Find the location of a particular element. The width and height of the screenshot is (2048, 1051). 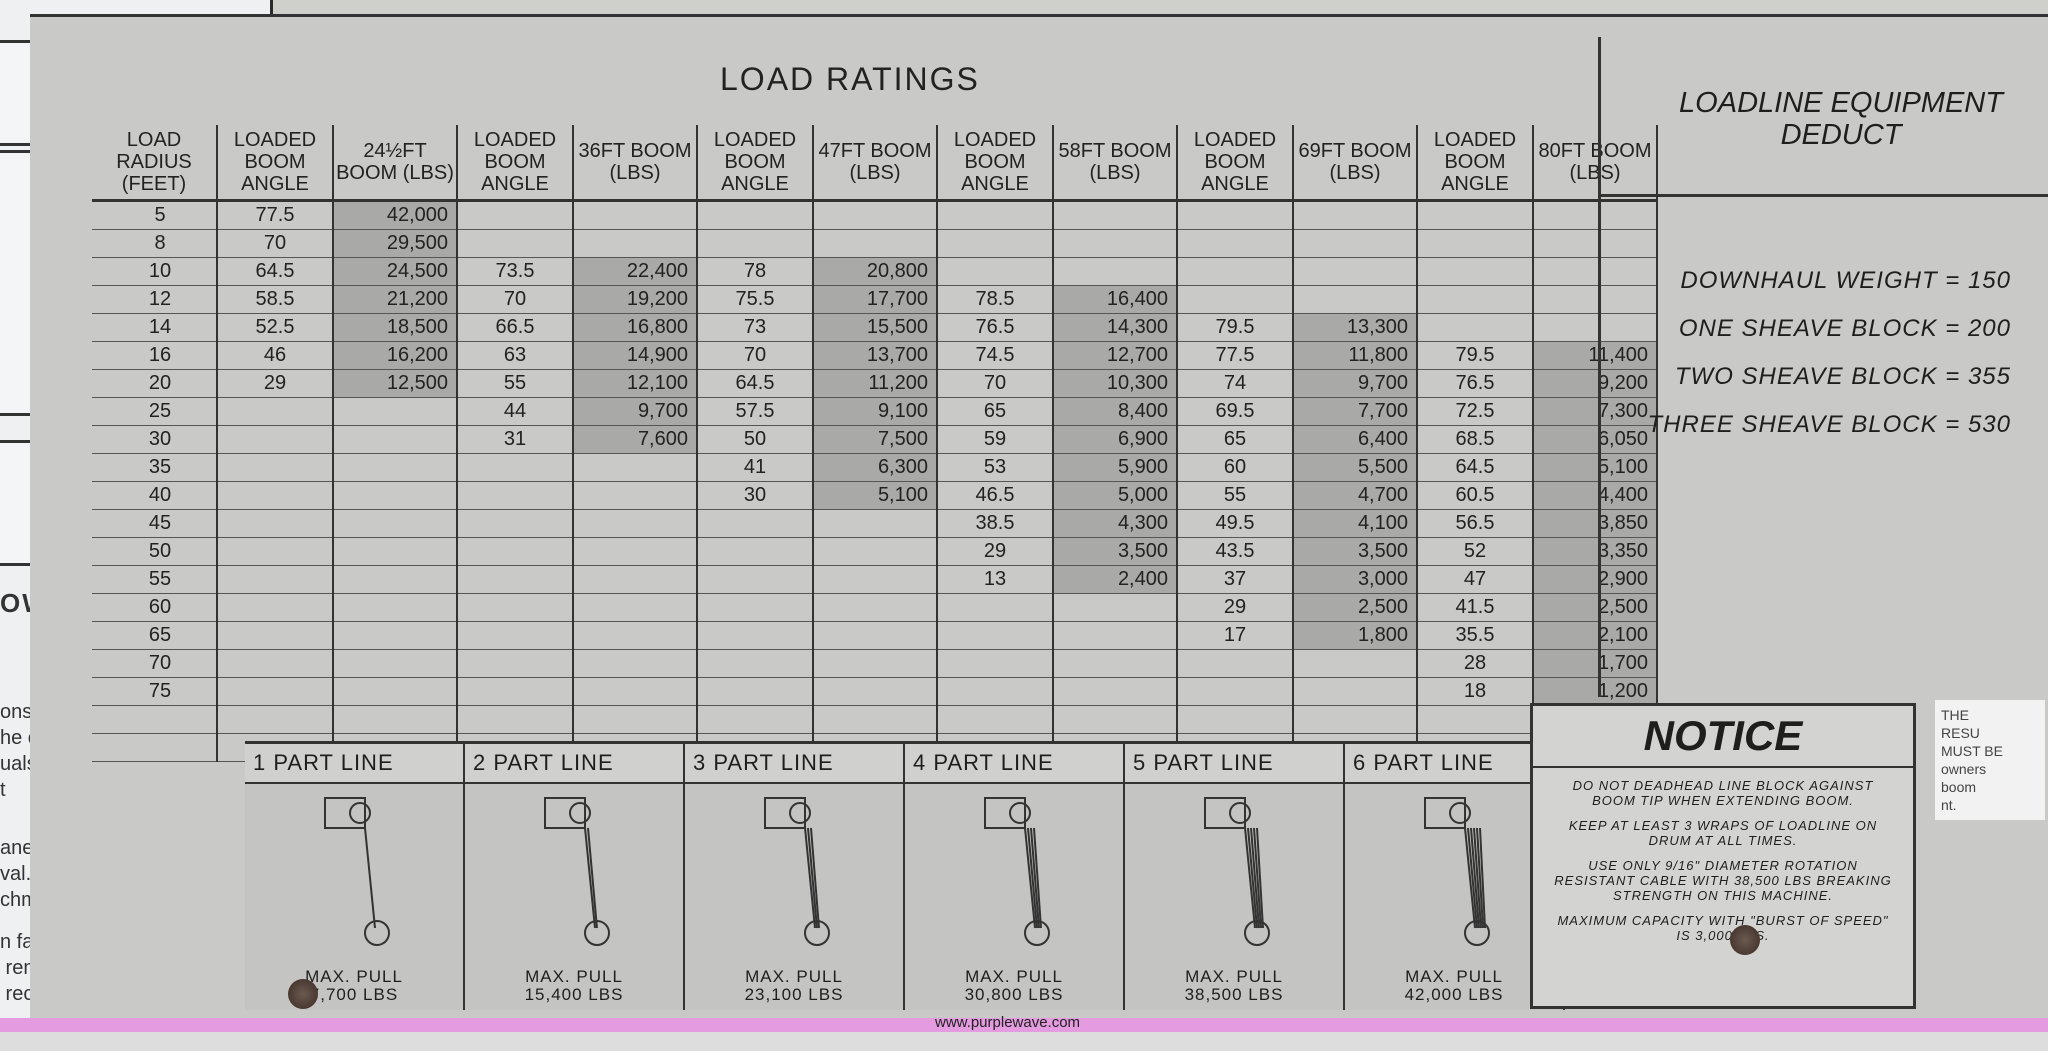

column-header: 58FT BOOM (LBS) is located at coordinates (1115, 163).